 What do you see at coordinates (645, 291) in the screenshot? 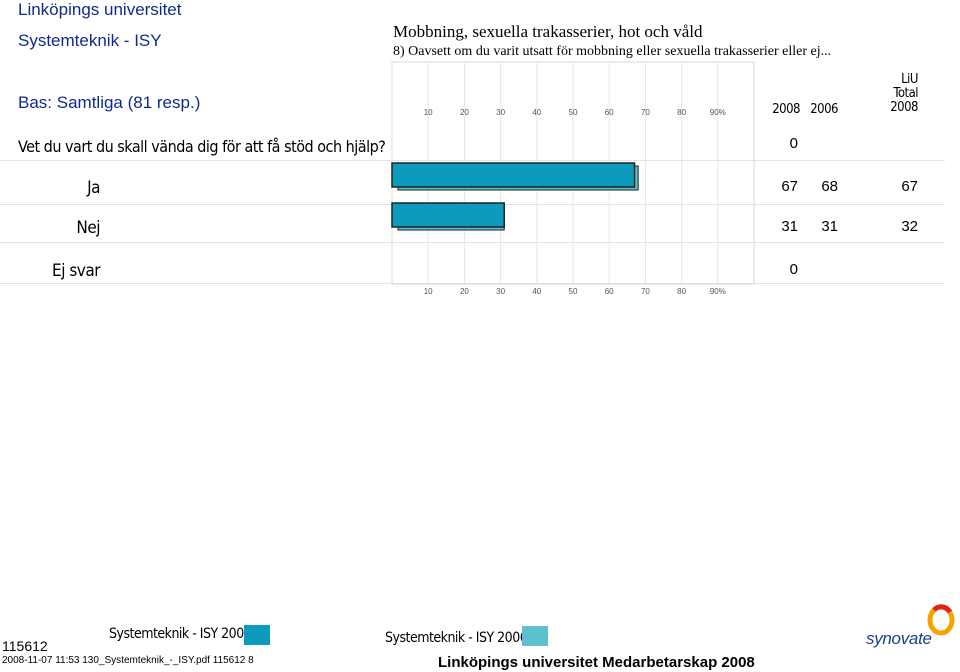
I see `tick-label-bottom: 70` at bounding box center [645, 291].